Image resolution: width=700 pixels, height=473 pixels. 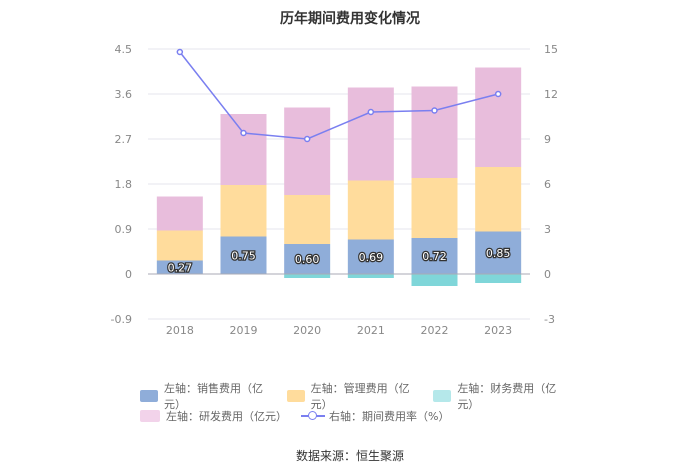 I want to click on data-source-note: 数据来源：恒生聚源, so click(x=349, y=456).